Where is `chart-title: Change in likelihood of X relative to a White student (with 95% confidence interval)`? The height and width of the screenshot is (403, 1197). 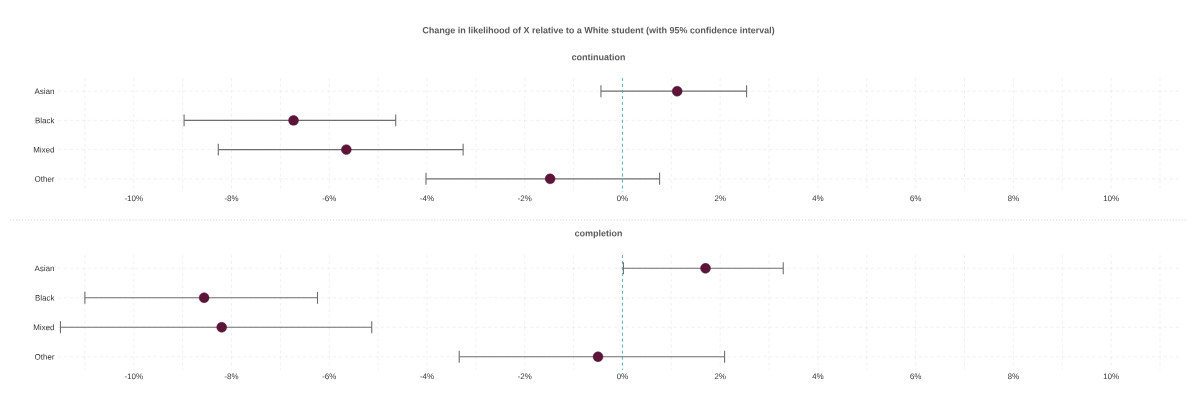
chart-title: Change in likelihood of X relative to a White student (with 95% confidence interval) is located at coordinates (598, 31).